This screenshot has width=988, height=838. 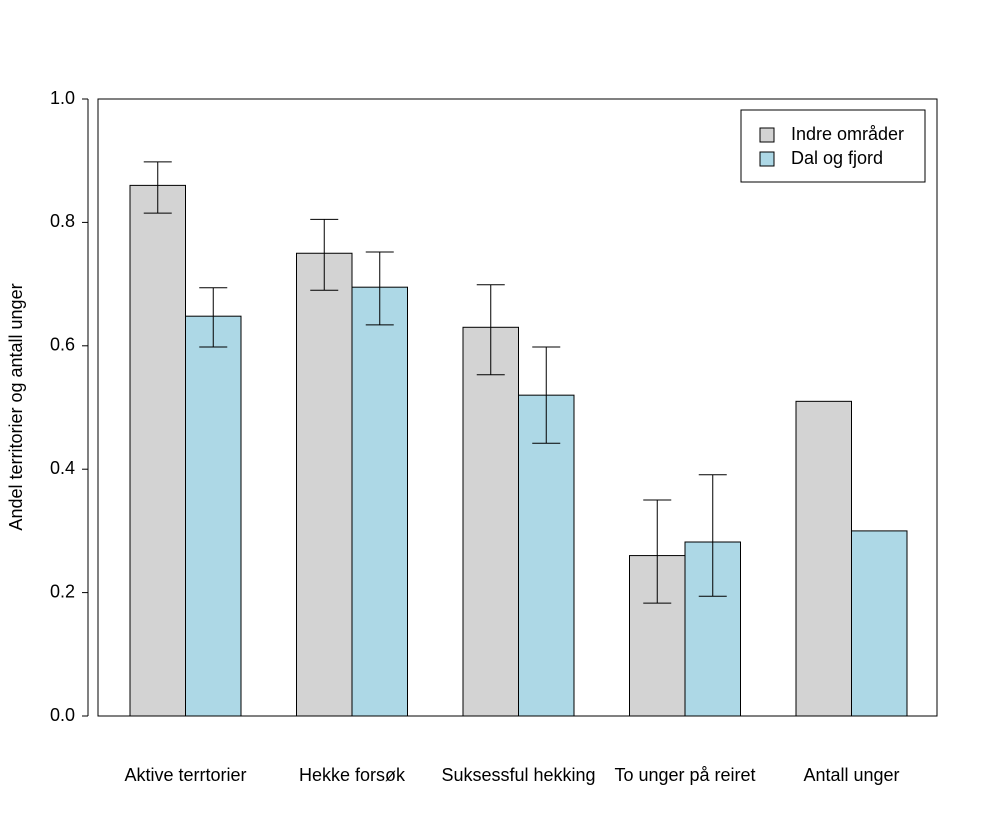 I want to click on y-axis-title: Andel territorier og antall unger, so click(x=16, y=406).